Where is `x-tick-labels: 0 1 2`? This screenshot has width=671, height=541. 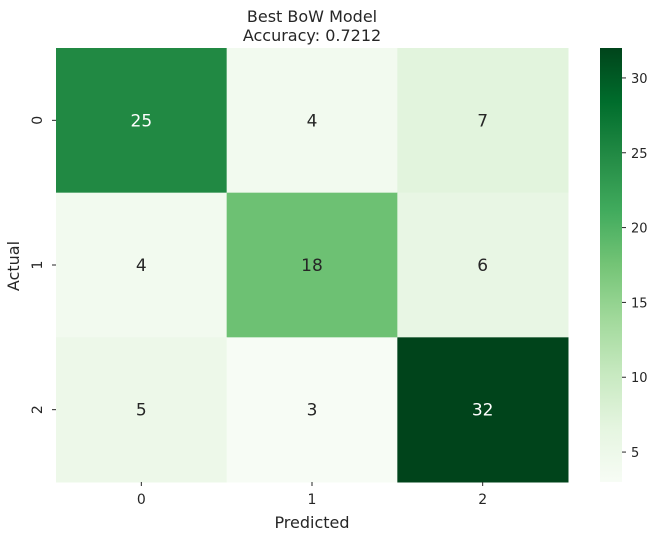 x-tick-labels: 0 1 2 is located at coordinates (312, 495).